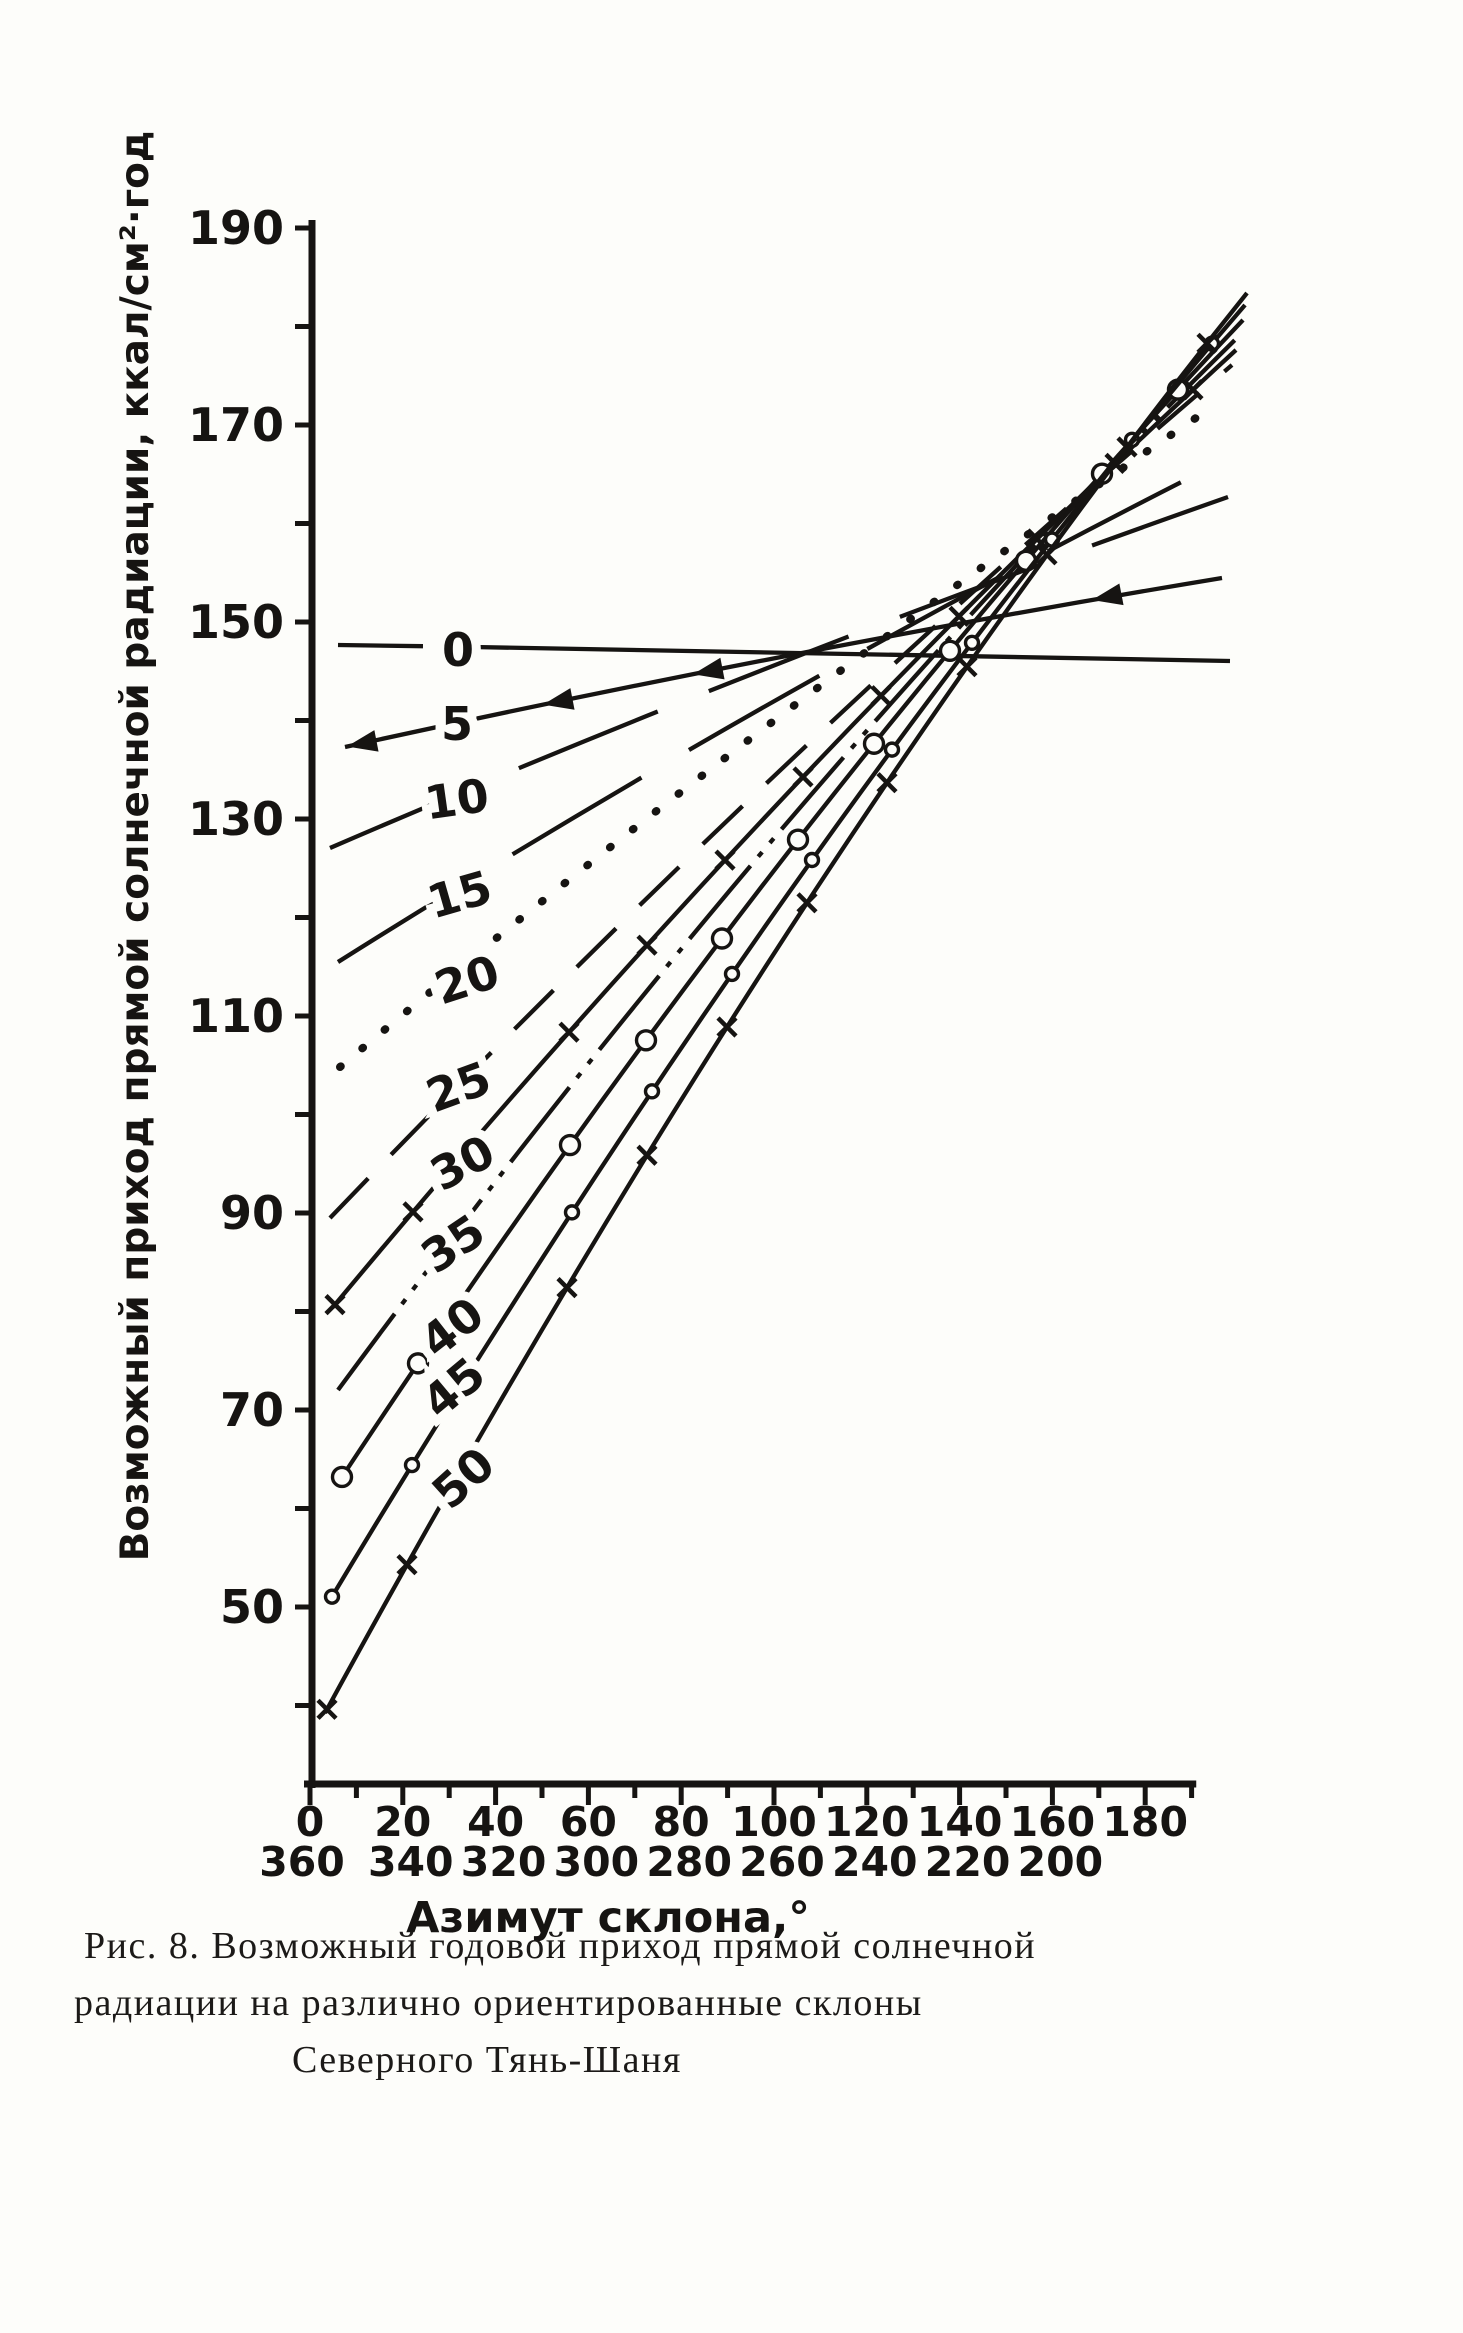 This screenshot has height=2333, width=1463. What do you see at coordinates (779, 672) in the screenshot?
I see `curve-10deg` at bounding box center [779, 672].